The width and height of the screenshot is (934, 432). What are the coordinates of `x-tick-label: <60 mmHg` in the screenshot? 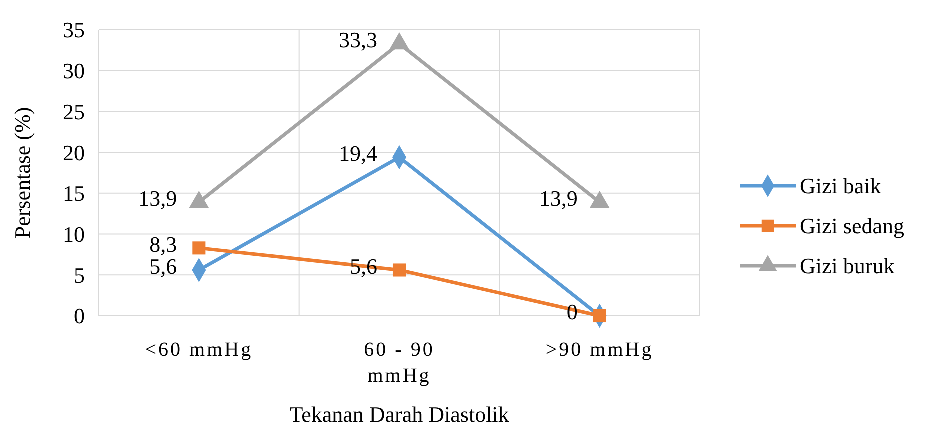 It's located at (199, 350).